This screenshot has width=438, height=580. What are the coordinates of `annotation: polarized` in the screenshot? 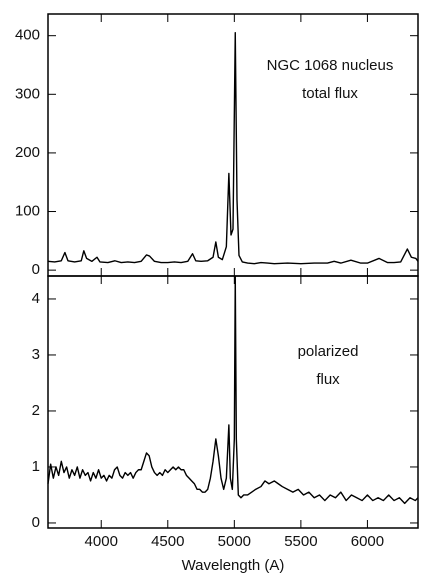 It's located at (328, 351).